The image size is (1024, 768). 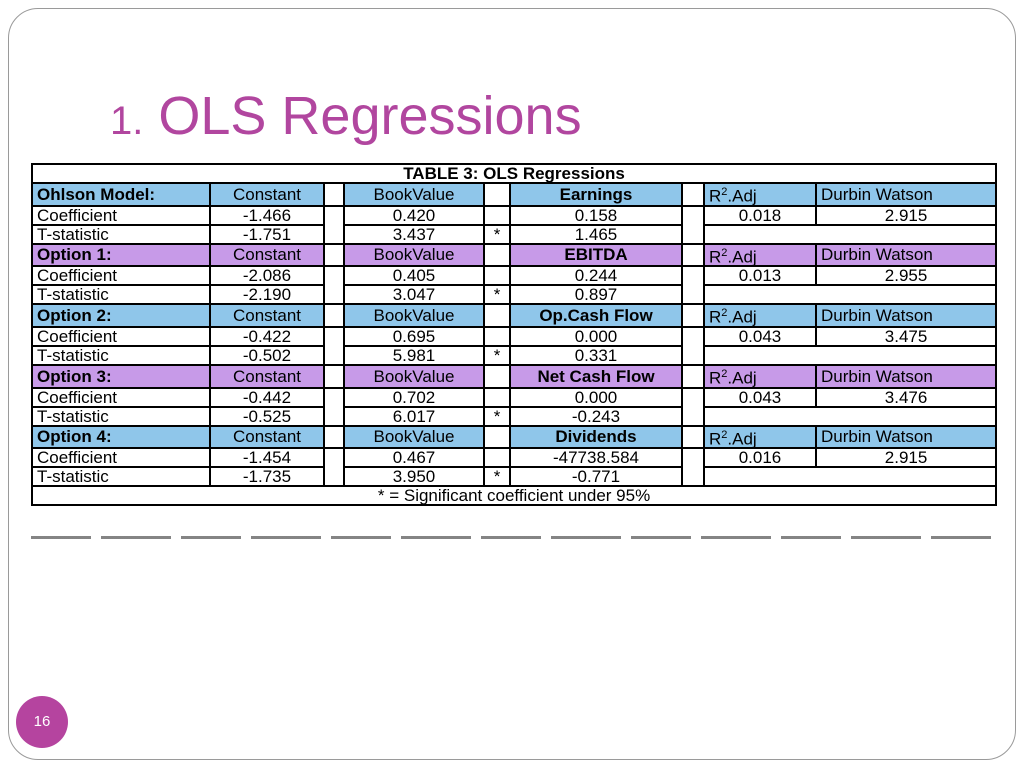 What do you see at coordinates (514, 537) in the screenshot?
I see `cropped-text-line` at bounding box center [514, 537].